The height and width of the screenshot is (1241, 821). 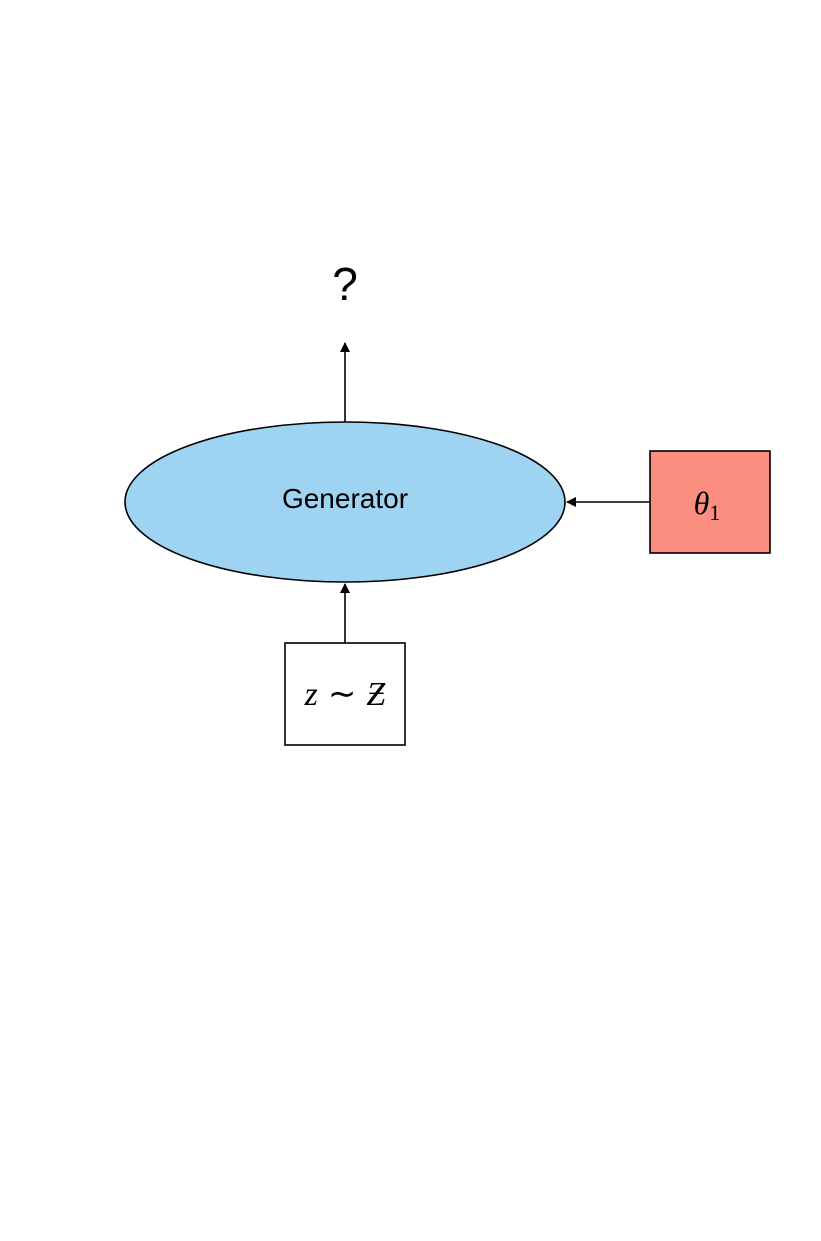 I want to click on noise-label: z ∼ Ƶ, so click(x=345, y=694).